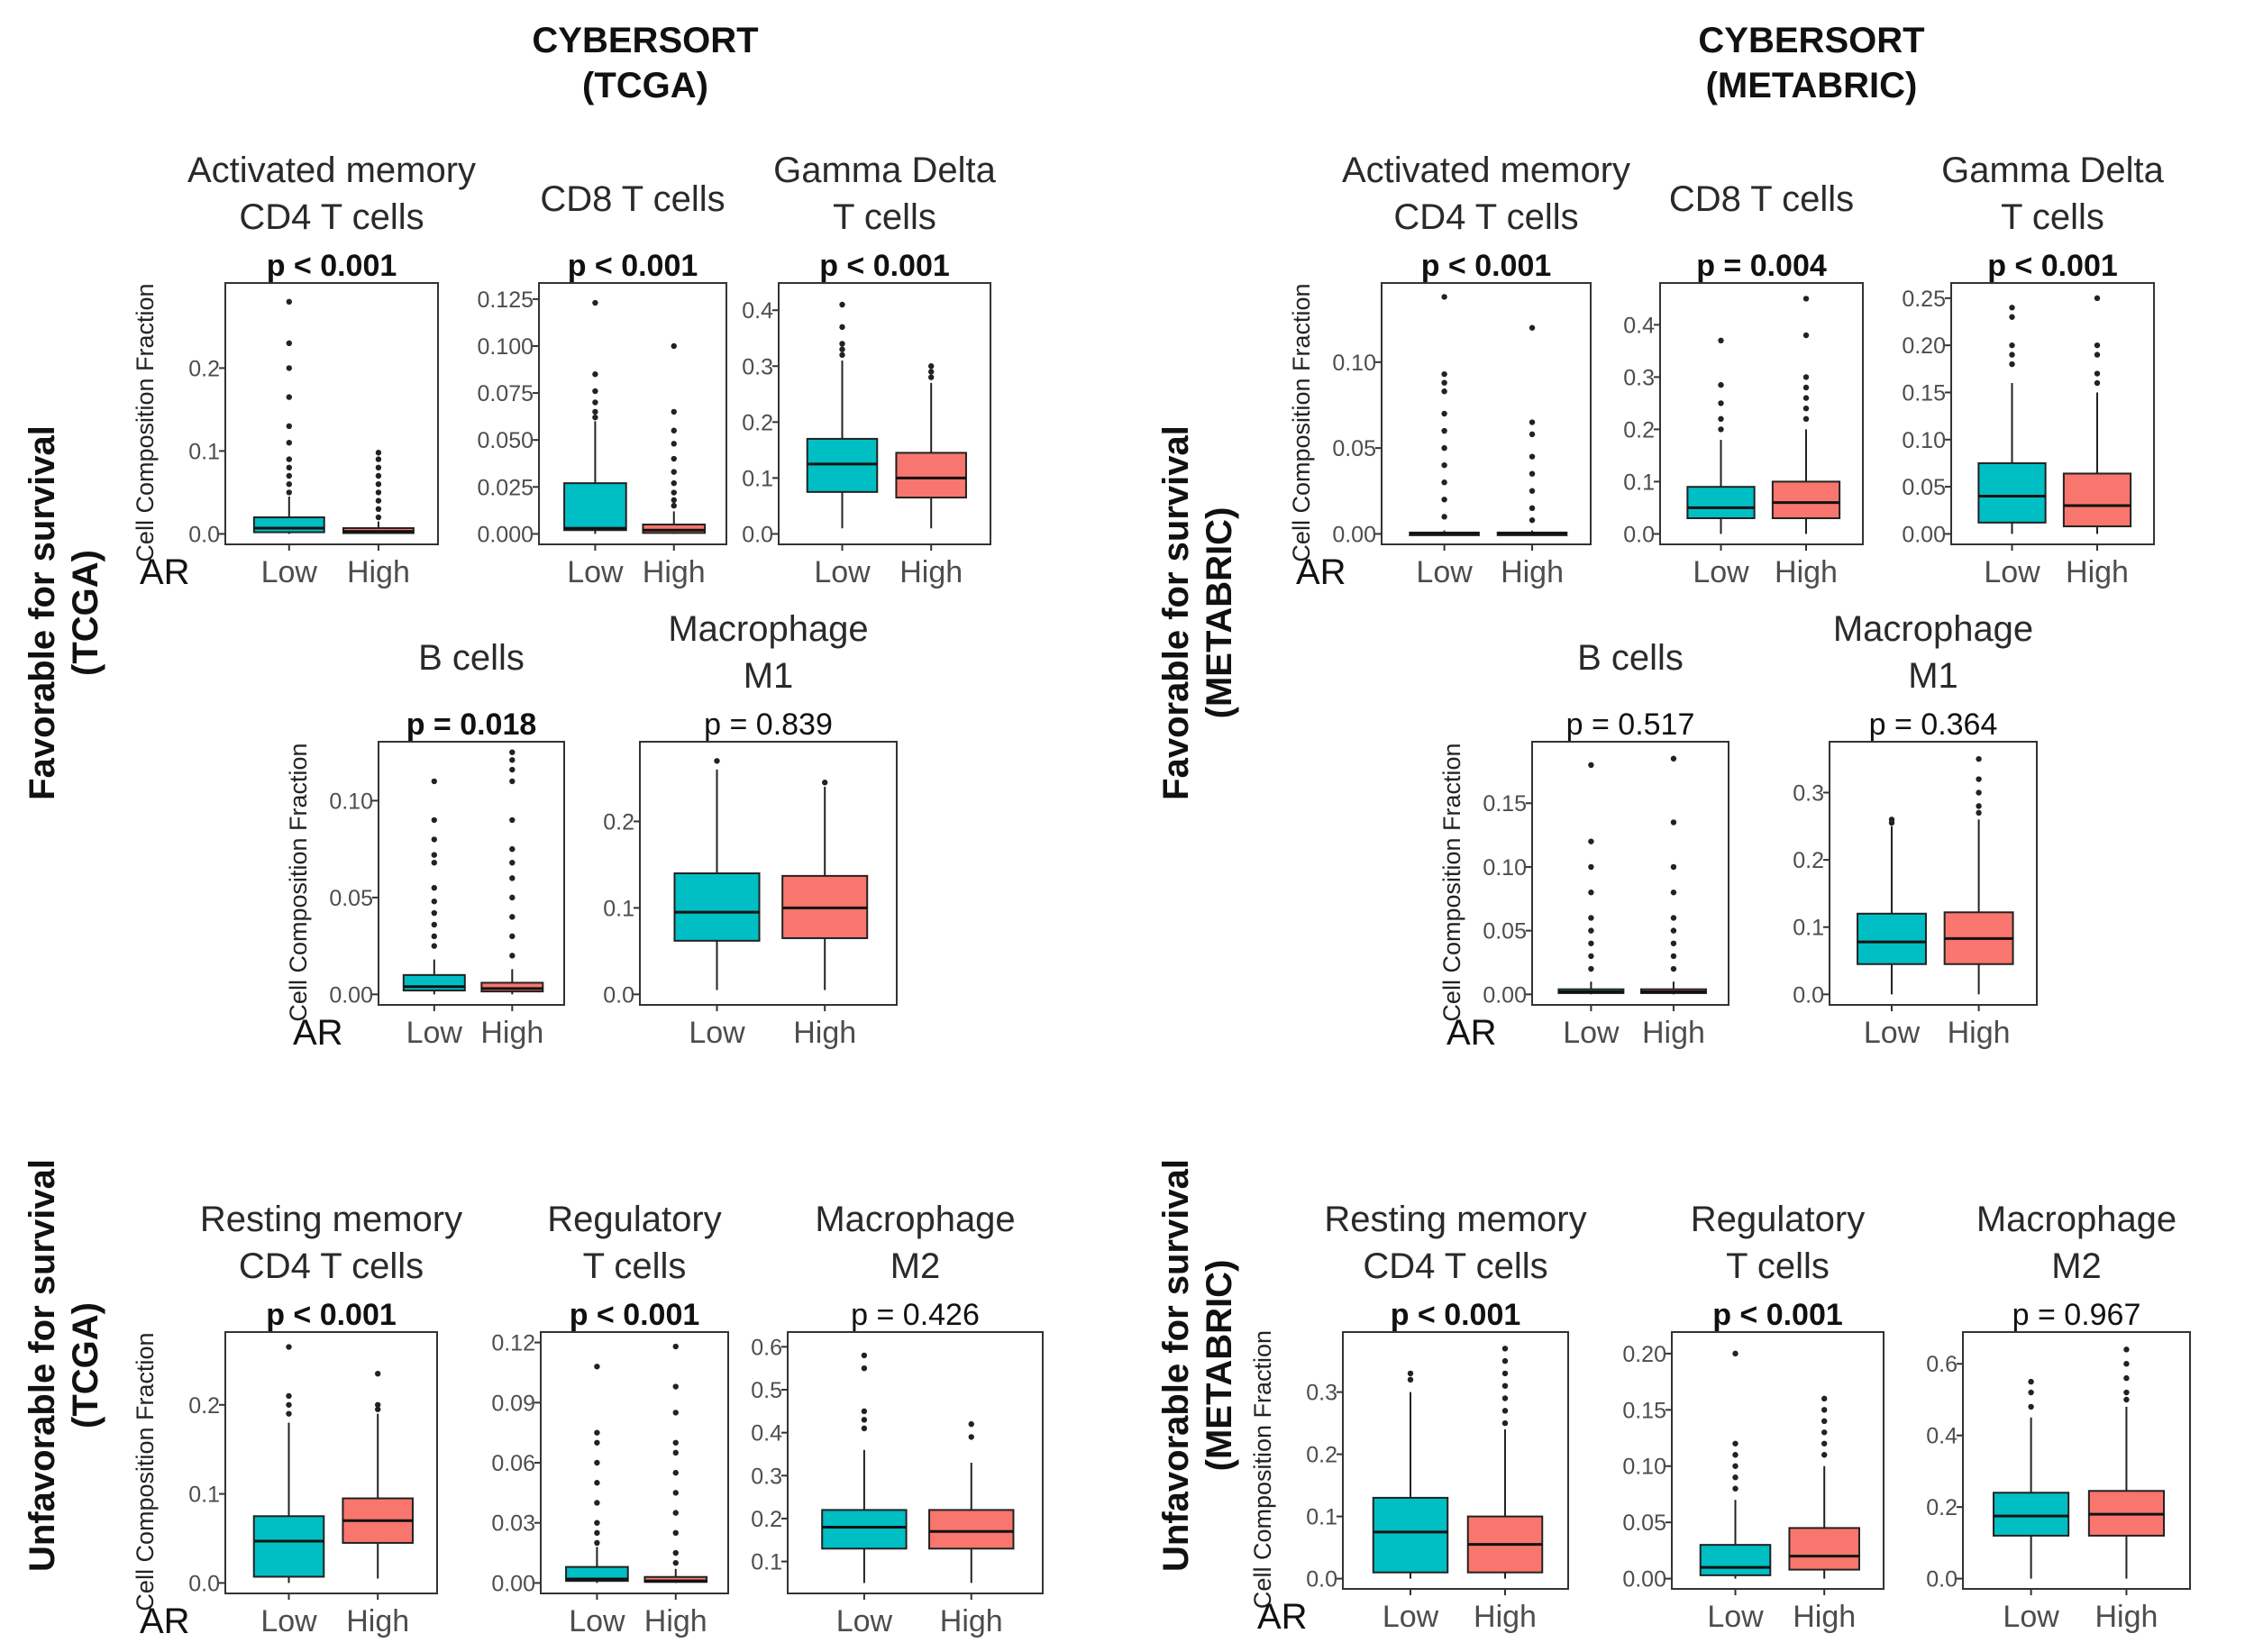 The width and height of the screenshot is (2245, 1652). Describe the element at coordinates (1472, 1033) in the screenshot. I see `group-label-ar: AR` at that location.